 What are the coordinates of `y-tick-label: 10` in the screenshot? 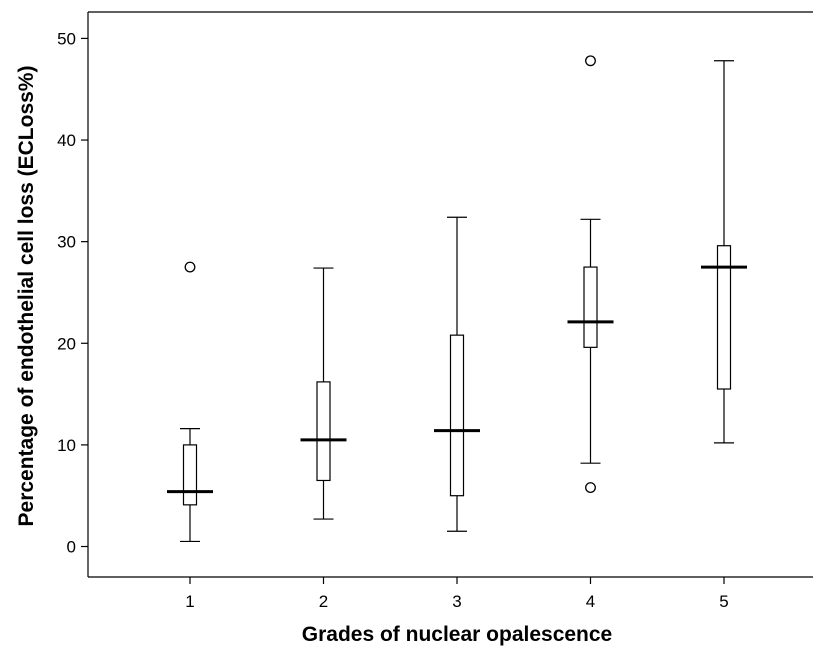 It's located at (66, 445).